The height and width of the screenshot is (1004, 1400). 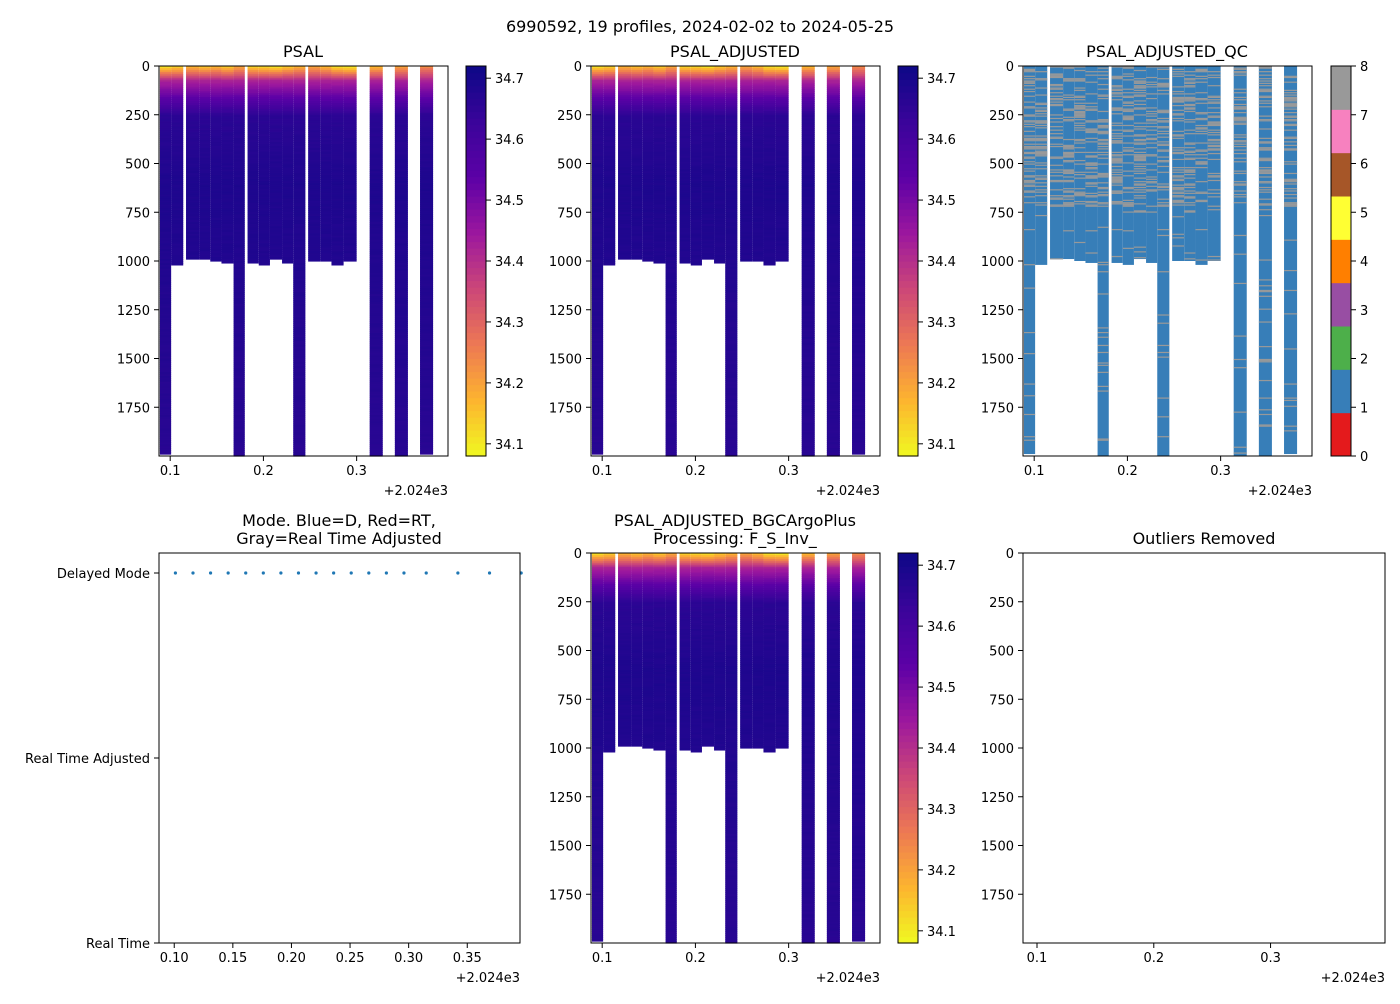 What do you see at coordinates (509, 323) in the screenshot?
I see `psal-colorbar-tick-label: 34.3` at bounding box center [509, 323].